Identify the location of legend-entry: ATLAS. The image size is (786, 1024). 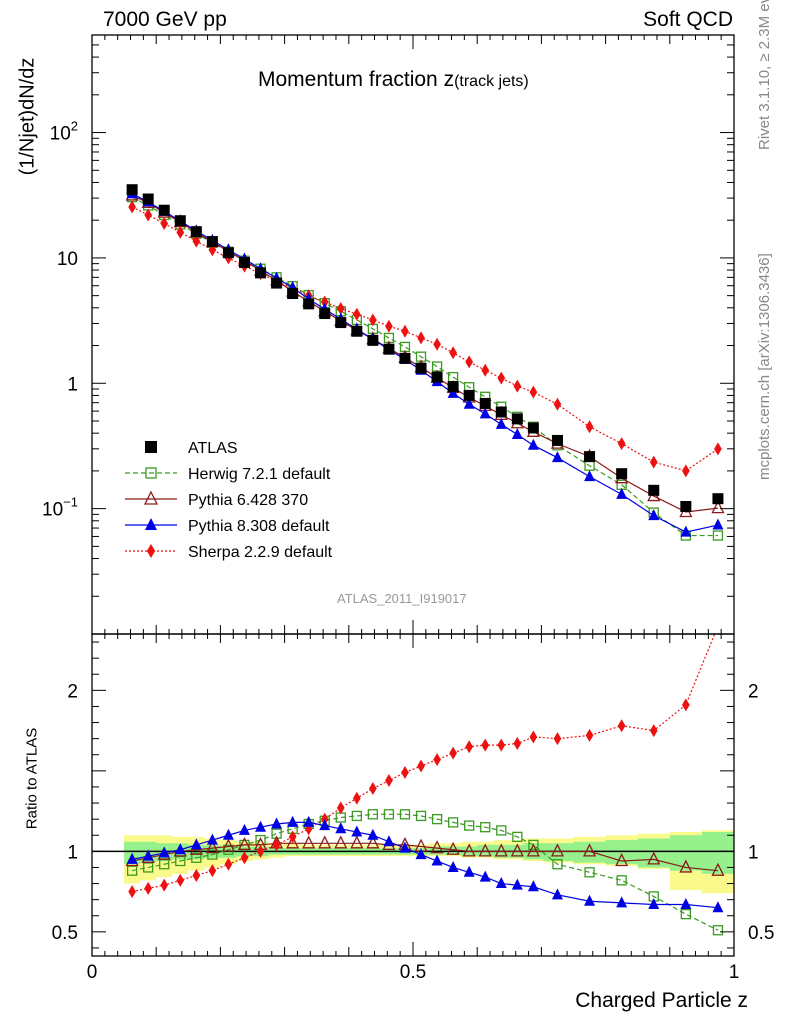
(191, 448).